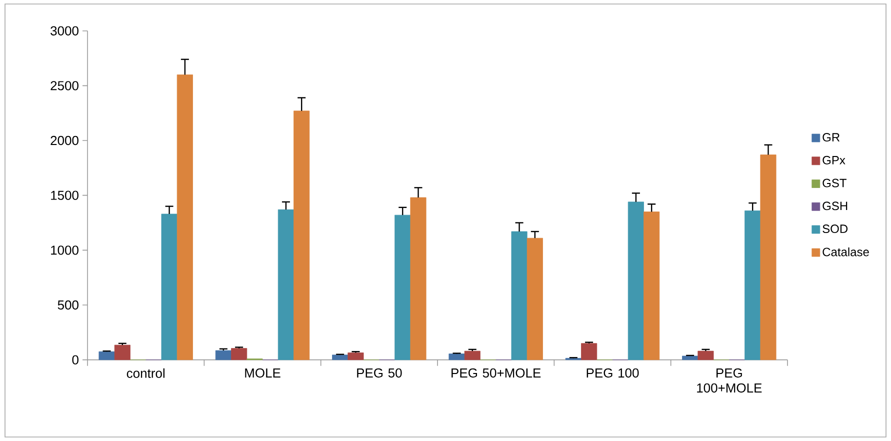 The image size is (891, 441). What do you see at coordinates (262, 373) in the screenshot?
I see `x-tick-label: MOLE` at bounding box center [262, 373].